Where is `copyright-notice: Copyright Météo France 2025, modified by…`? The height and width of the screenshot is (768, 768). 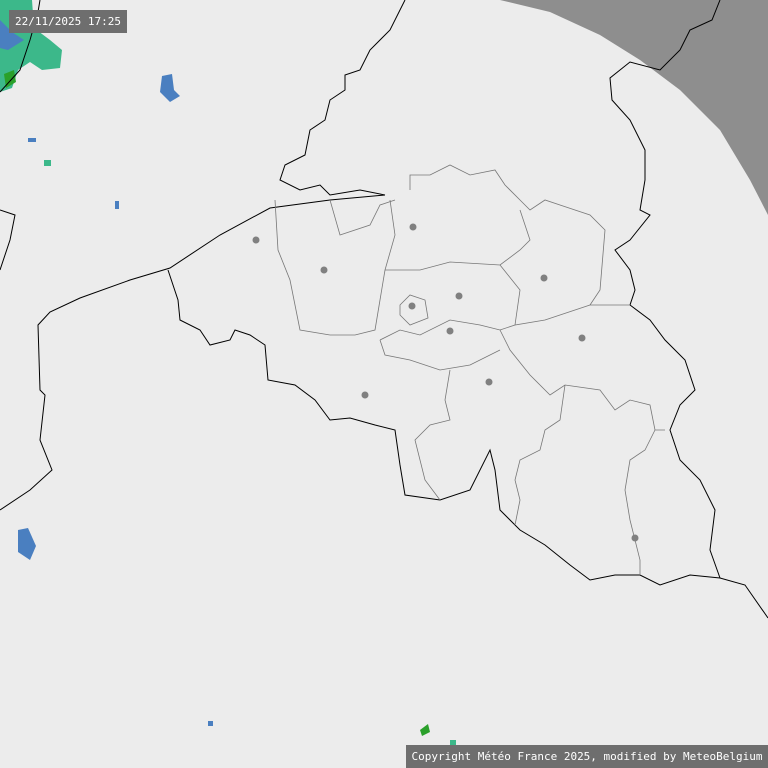
copyright-notice: Copyright Météo France 2025, modified by… is located at coordinates (587, 756).